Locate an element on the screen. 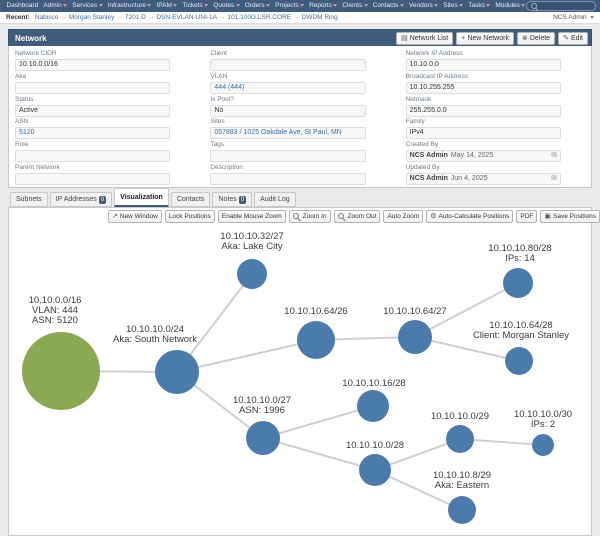  field-label: Client is located at coordinates (218, 53).